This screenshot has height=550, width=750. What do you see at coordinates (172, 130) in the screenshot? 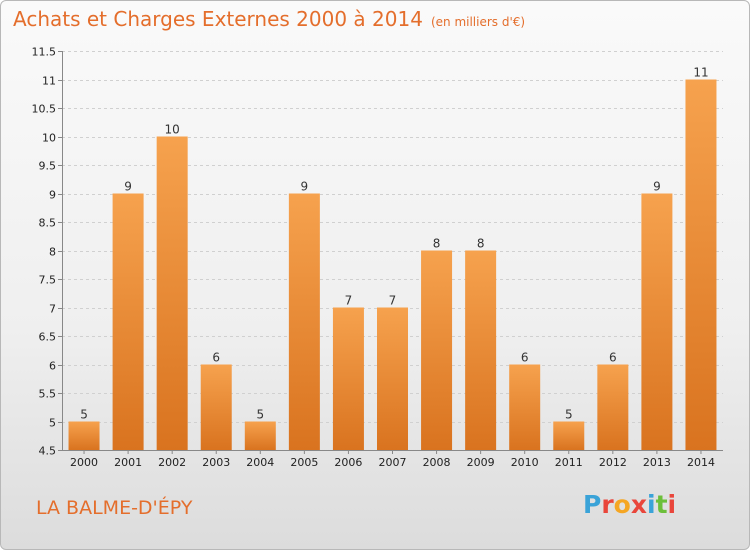
I see `bar-value-label: 10` at bounding box center [172, 130].